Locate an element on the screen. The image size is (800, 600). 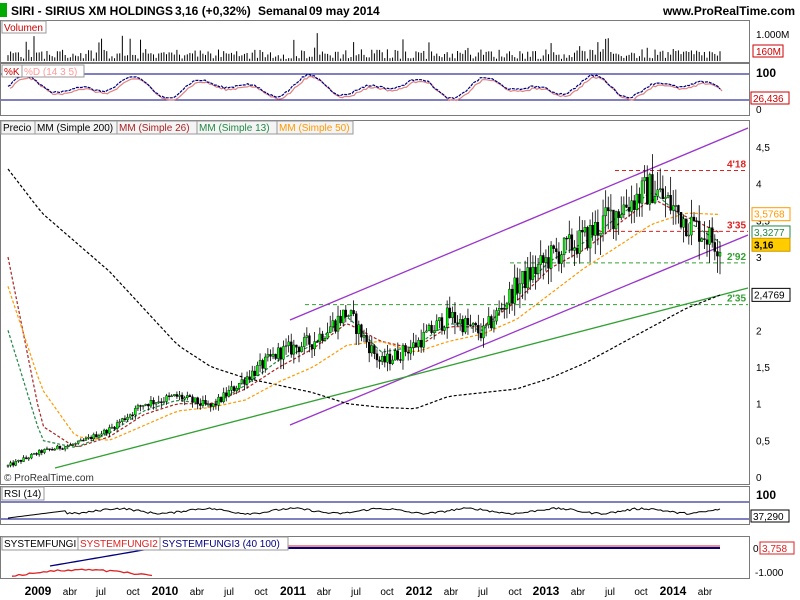
tab-sma200: MM (Simple 200) is located at coordinates (75, 128).